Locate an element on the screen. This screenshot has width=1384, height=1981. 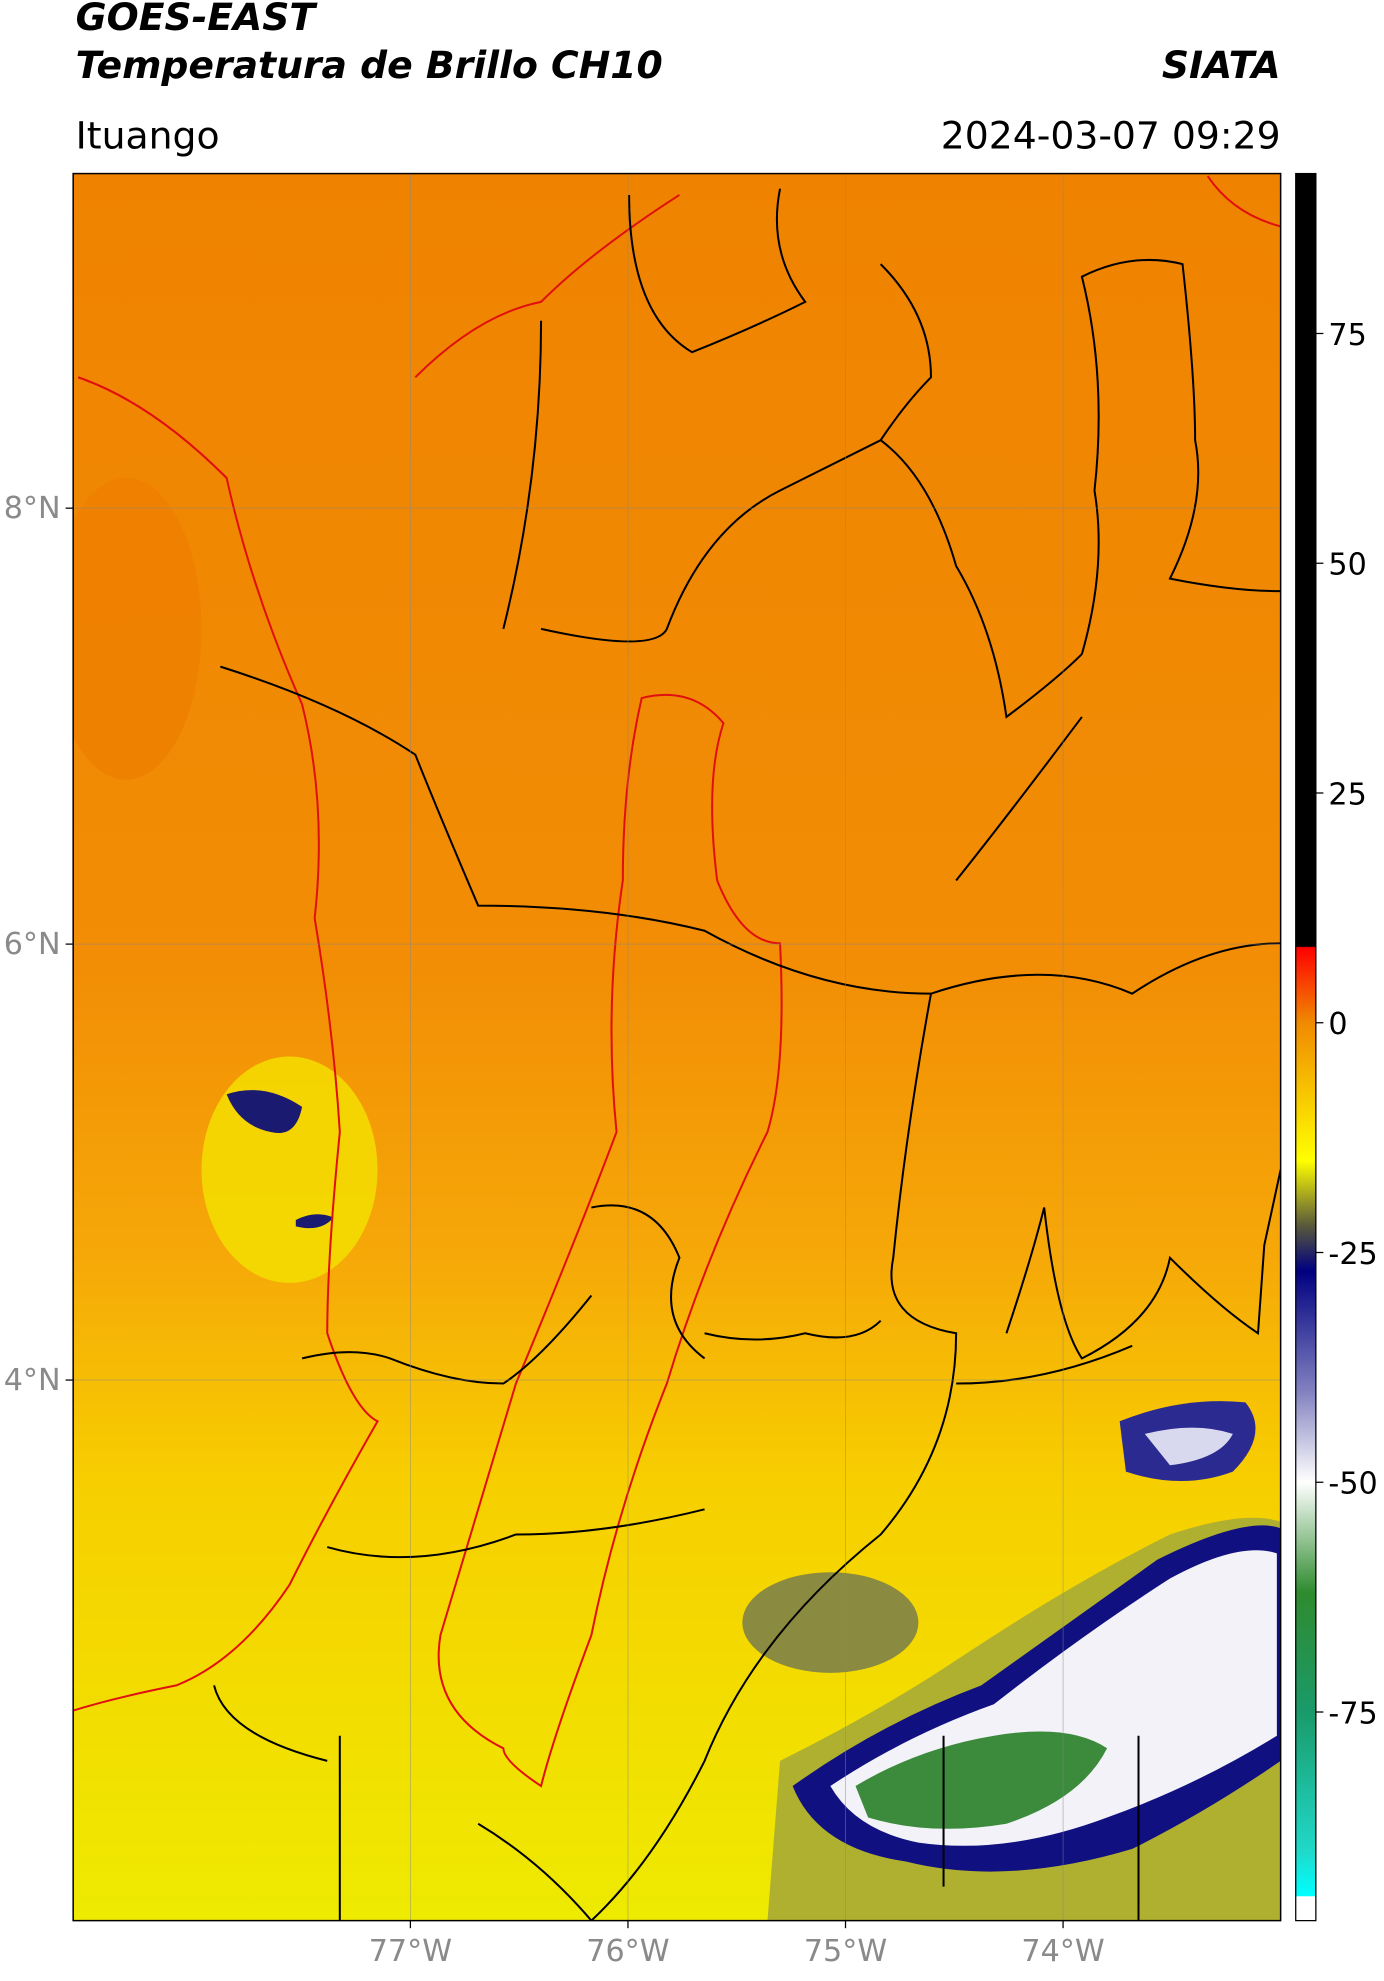
x-tick-label: 74°W is located at coordinates (1062, 1951).